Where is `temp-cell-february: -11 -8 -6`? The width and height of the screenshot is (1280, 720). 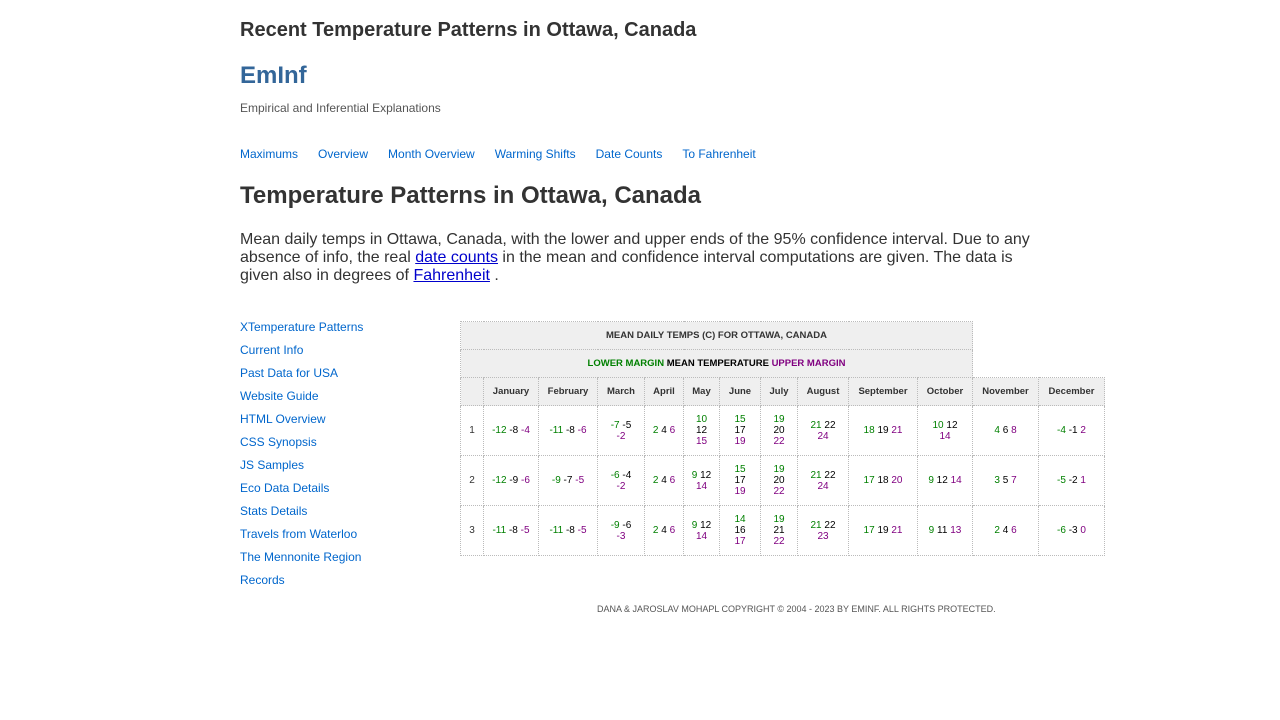 temp-cell-february: -11 -8 -6 is located at coordinates (568, 430).